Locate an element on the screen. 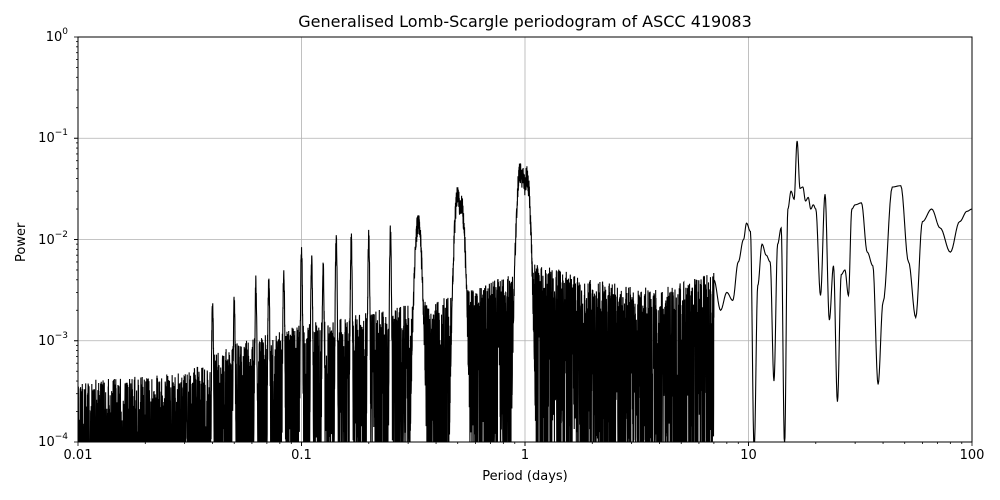 The height and width of the screenshot is (500, 1000). y-tick-label: 10⁰ is located at coordinates (56, 36).